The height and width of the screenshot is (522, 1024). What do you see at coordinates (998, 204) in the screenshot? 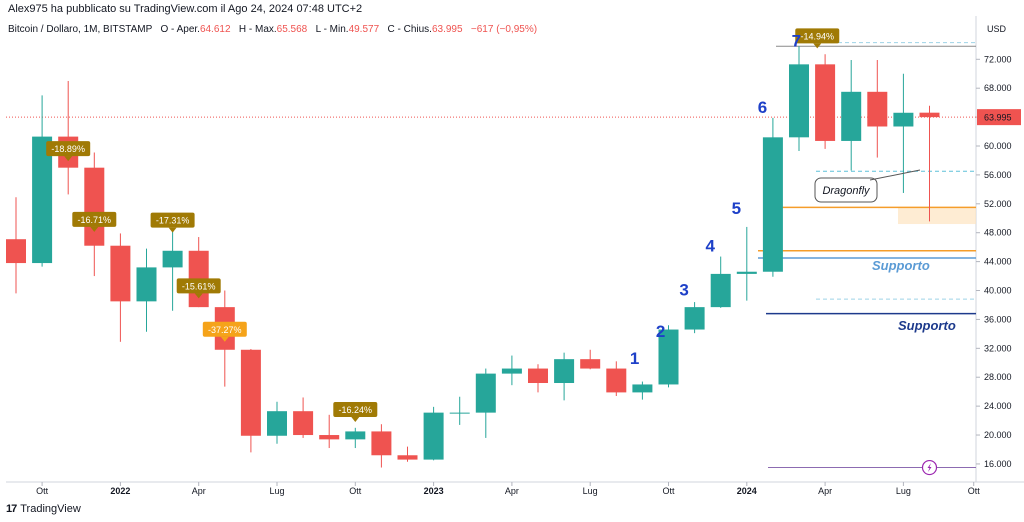
I see `y-tick-label: 52.000` at bounding box center [998, 204].